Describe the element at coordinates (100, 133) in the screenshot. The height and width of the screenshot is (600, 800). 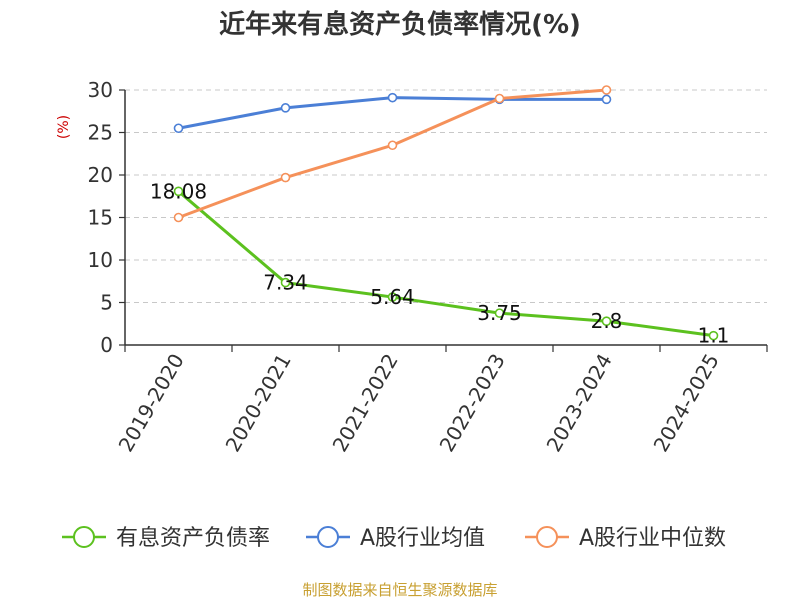
I see `y-tick-label: 25` at that location.